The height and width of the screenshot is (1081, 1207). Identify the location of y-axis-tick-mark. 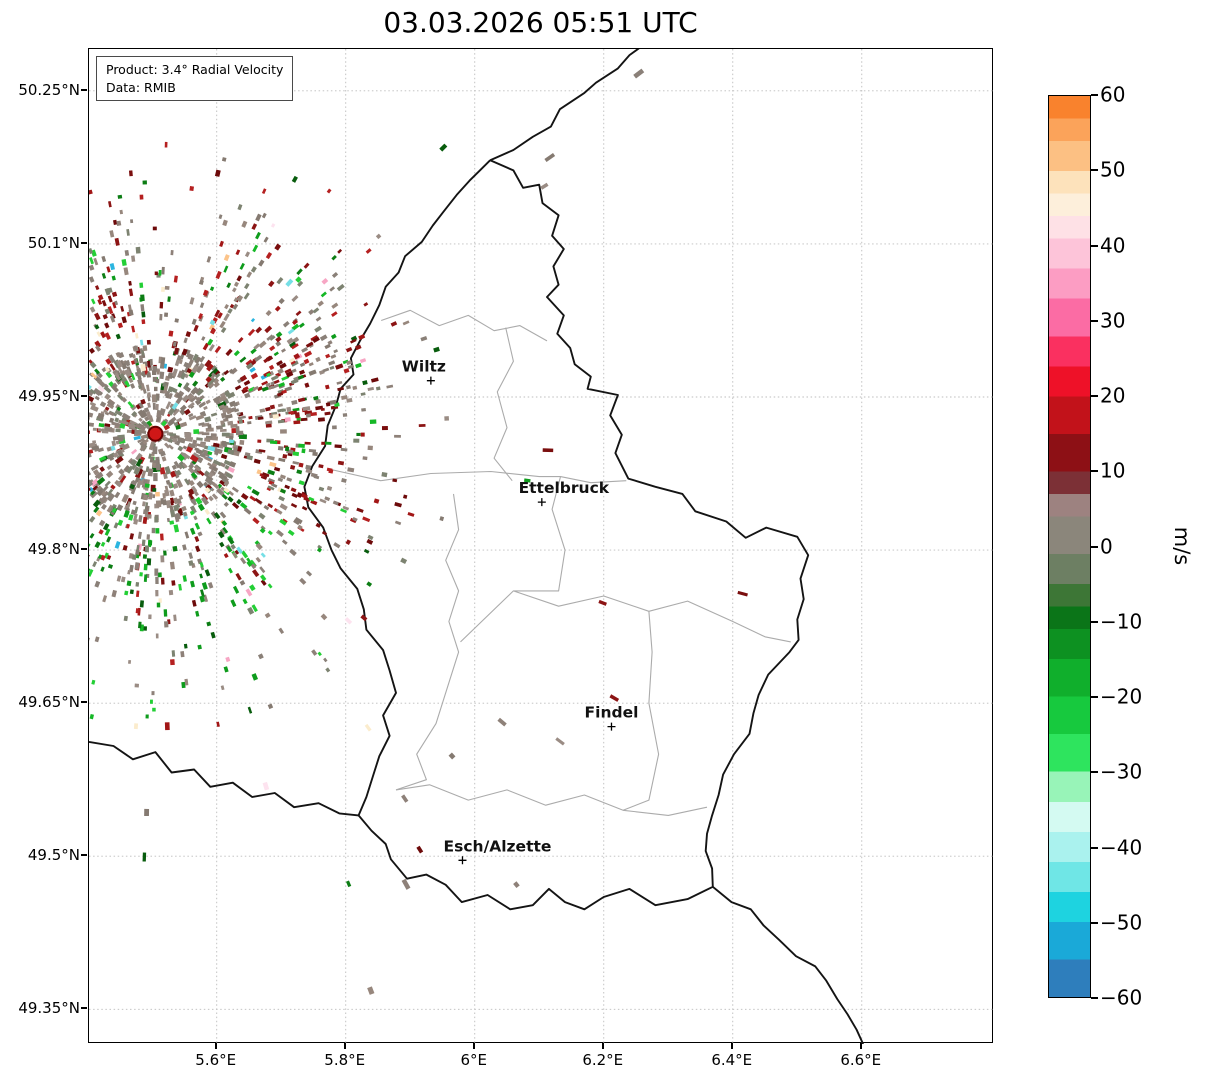
(84, 89).